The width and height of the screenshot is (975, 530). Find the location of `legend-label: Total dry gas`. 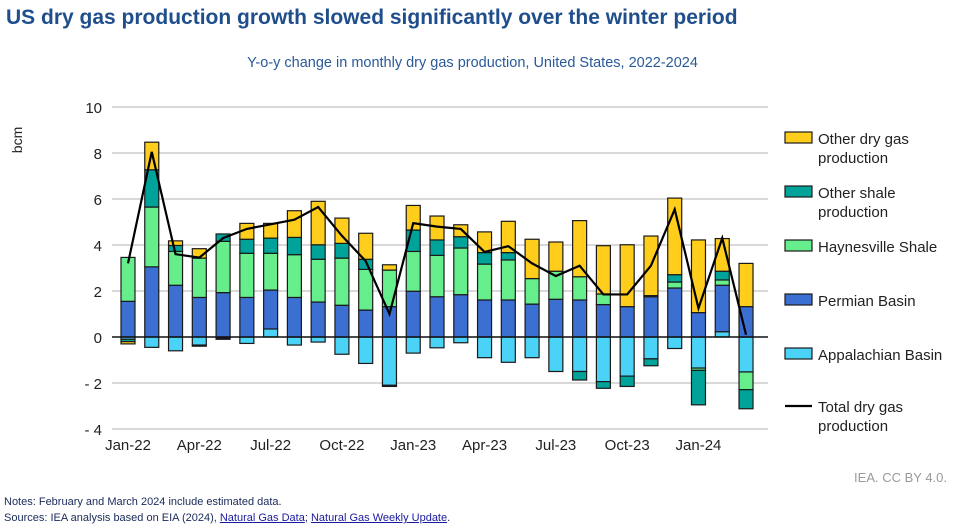

legend-label: Total dry gas is located at coordinates (860, 407).